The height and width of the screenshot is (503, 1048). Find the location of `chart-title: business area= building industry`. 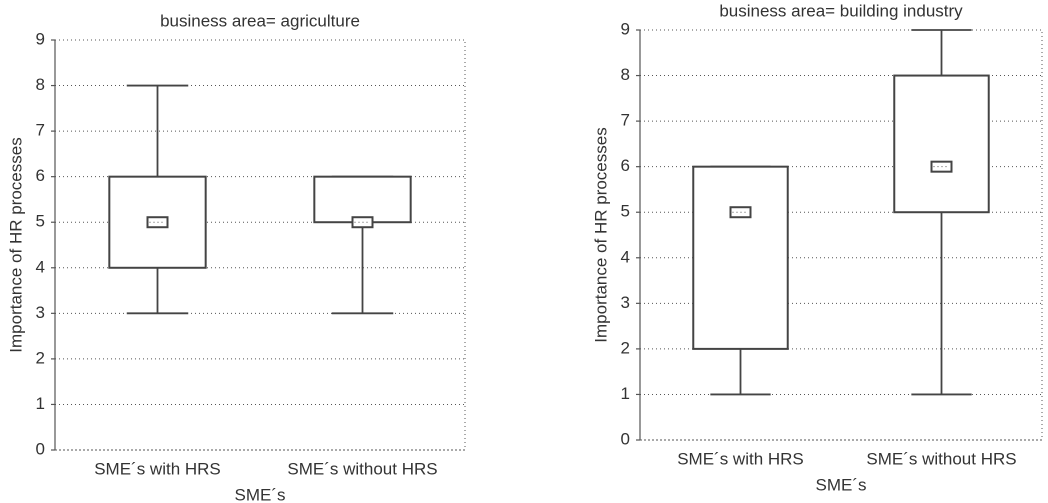

chart-title: business area= building industry is located at coordinates (841, 10).